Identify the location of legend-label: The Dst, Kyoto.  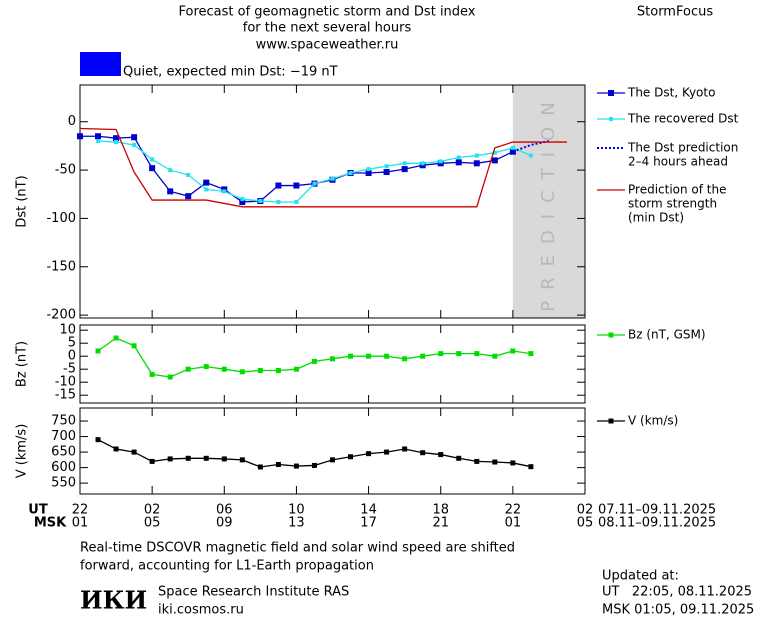
(671, 93).